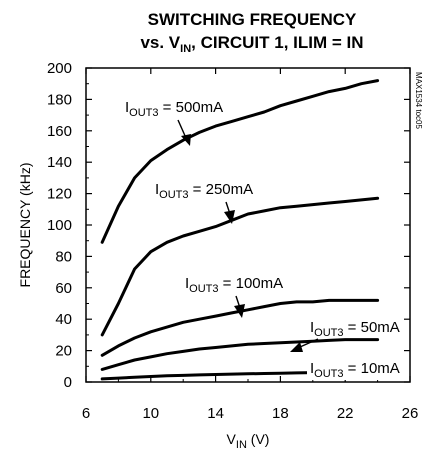 Image resolution: width=422 pixels, height=457 pixels. Describe the element at coordinates (150, 413) in the screenshot. I see `x-tick-label: 10` at that location.